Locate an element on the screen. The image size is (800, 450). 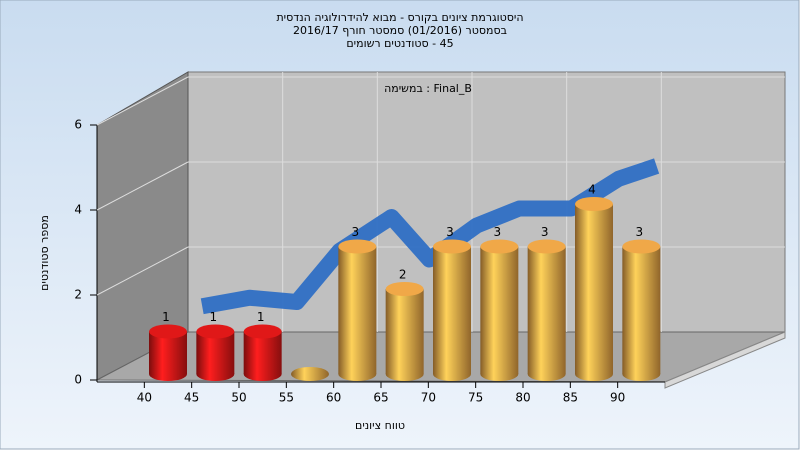
bar-base is located at coordinates (310, 374).